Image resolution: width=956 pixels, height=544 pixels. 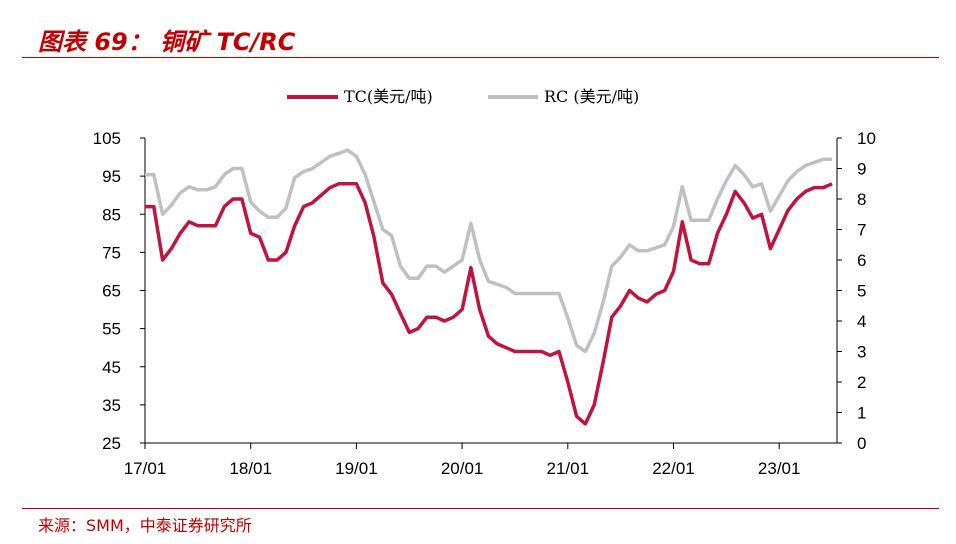 What do you see at coordinates (111, 214) in the screenshot?
I see `y-left-tick-label: 85` at bounding box center [111, 214].